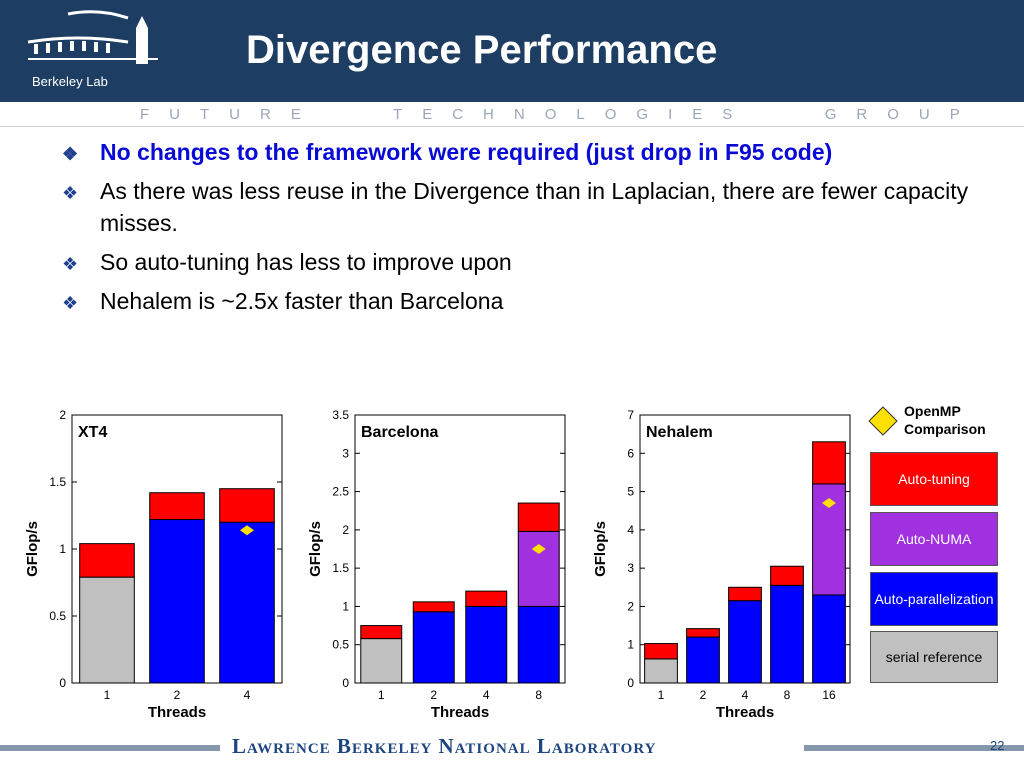 This screenshot has width=1024, height=768. Describe the element at coordinates (883, 421) in the screenshot. I see `openmp-diamond-icon` at that location.